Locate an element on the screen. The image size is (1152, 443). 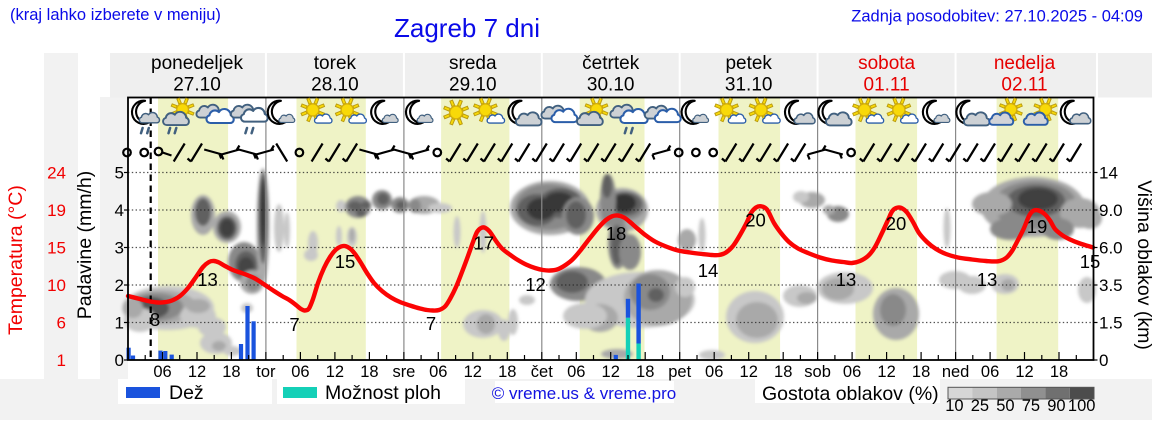
svg-text: sobota is located at coordinates (886, 63).